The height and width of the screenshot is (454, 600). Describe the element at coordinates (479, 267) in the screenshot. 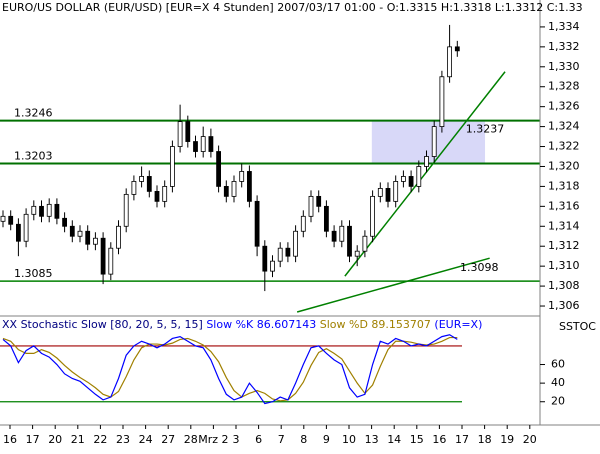

I see `trendline-label: 1.3098` at that location.